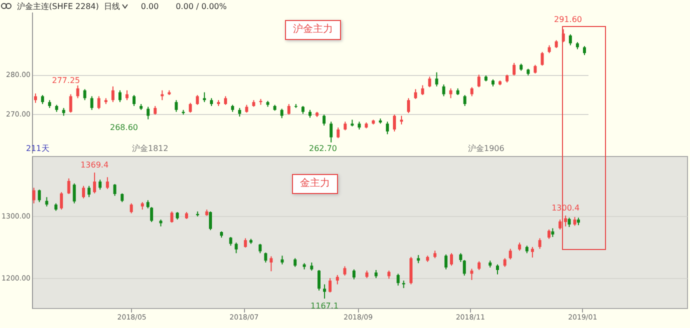 The width and height of the screenshot is (690, 328). What do you see at coordinates (58, 6) in the screenshot?
I see `chart-title: 沪金主连(SHFE 2284)` at bounding box center [58, 6].